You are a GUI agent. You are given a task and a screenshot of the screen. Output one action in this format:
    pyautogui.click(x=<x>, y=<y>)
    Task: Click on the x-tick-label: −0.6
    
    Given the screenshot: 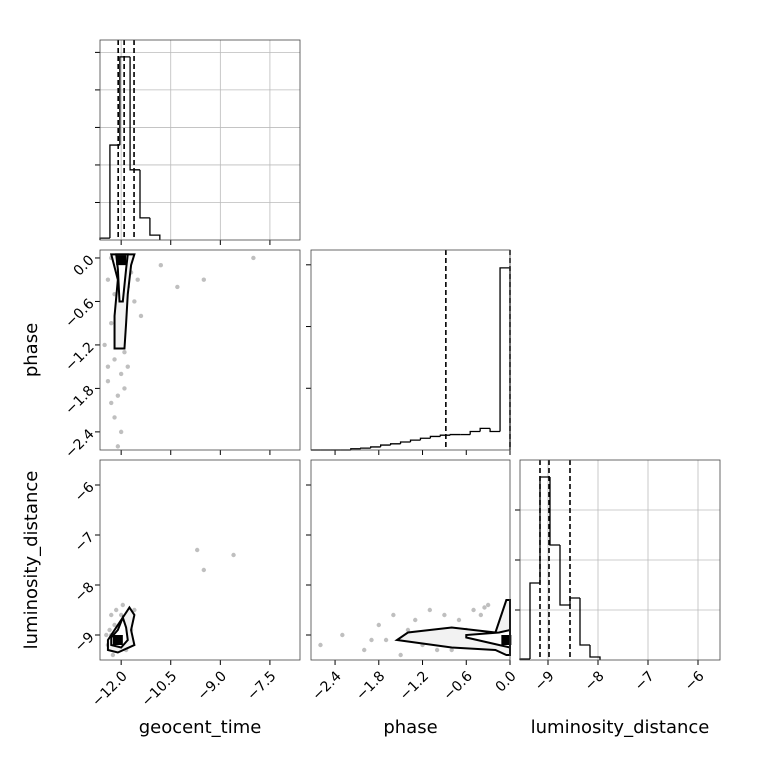 What is the action you would take?
    pyautogui.click(x=458, y=685)
    